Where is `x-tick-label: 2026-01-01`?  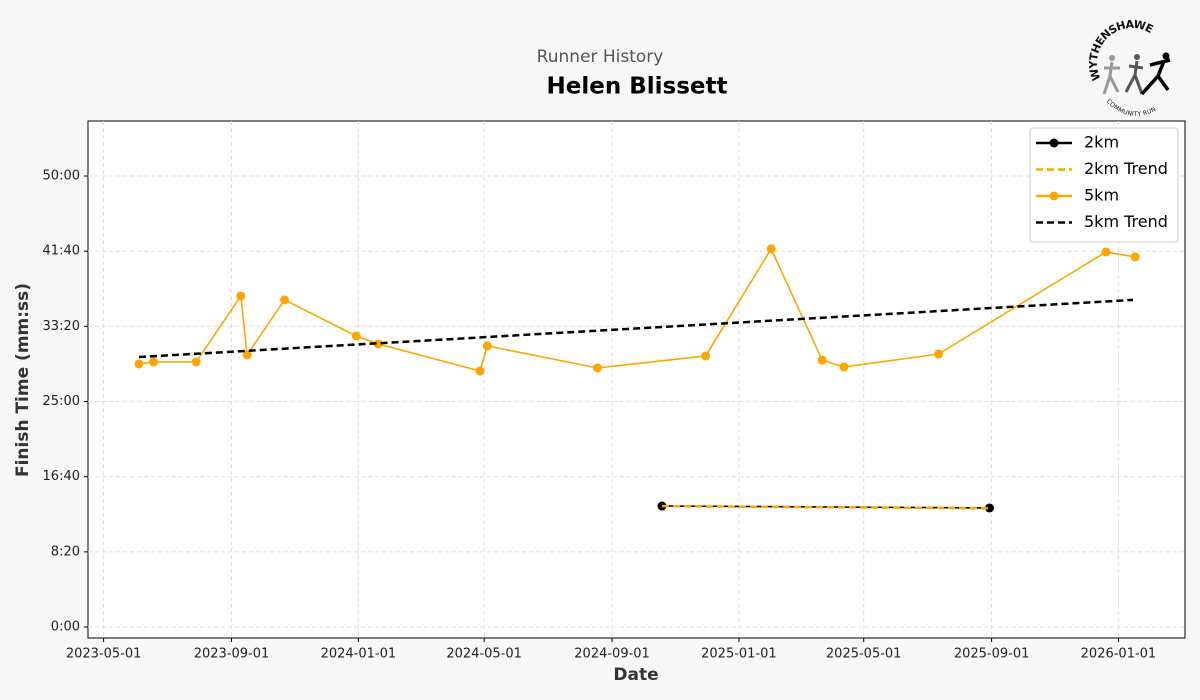 x-tick-label: 2026-01-01 is located at coordinates (1119, 654).